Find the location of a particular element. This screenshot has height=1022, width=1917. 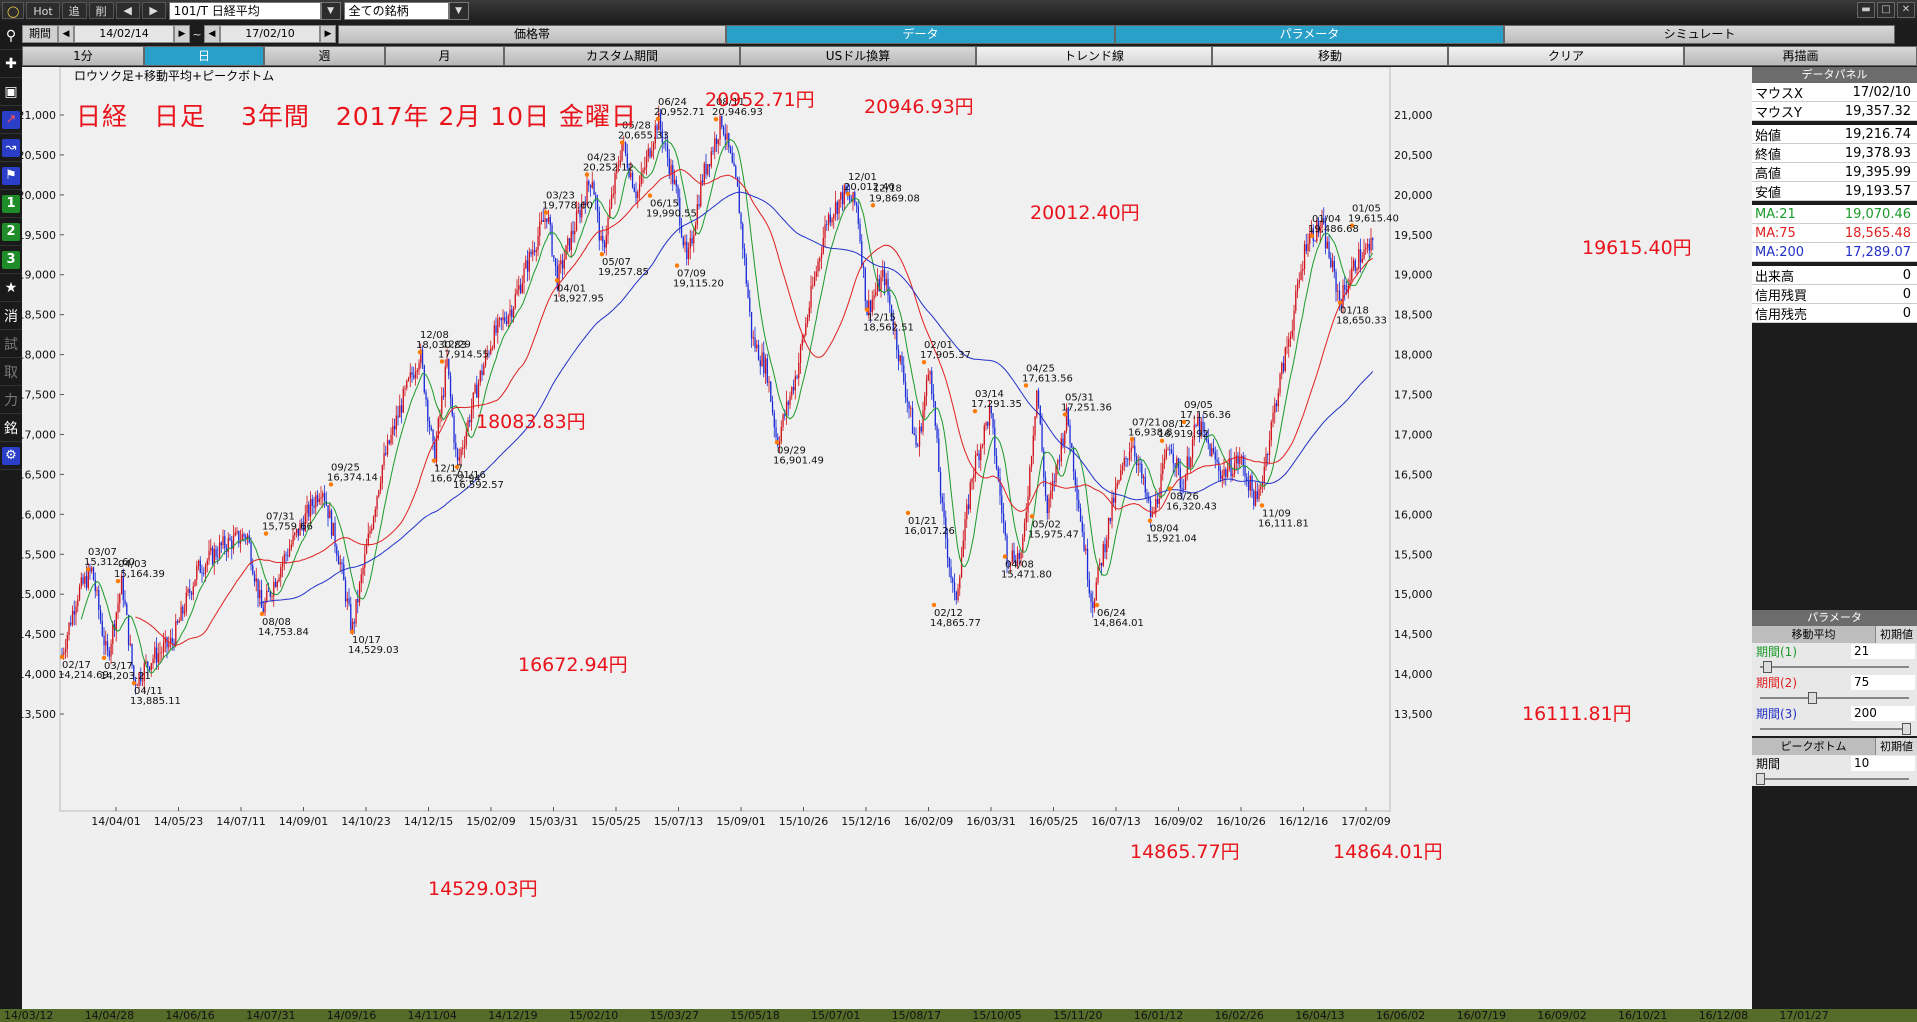

to-date-input: 17/02/10 is located at coordinates (270, 34).